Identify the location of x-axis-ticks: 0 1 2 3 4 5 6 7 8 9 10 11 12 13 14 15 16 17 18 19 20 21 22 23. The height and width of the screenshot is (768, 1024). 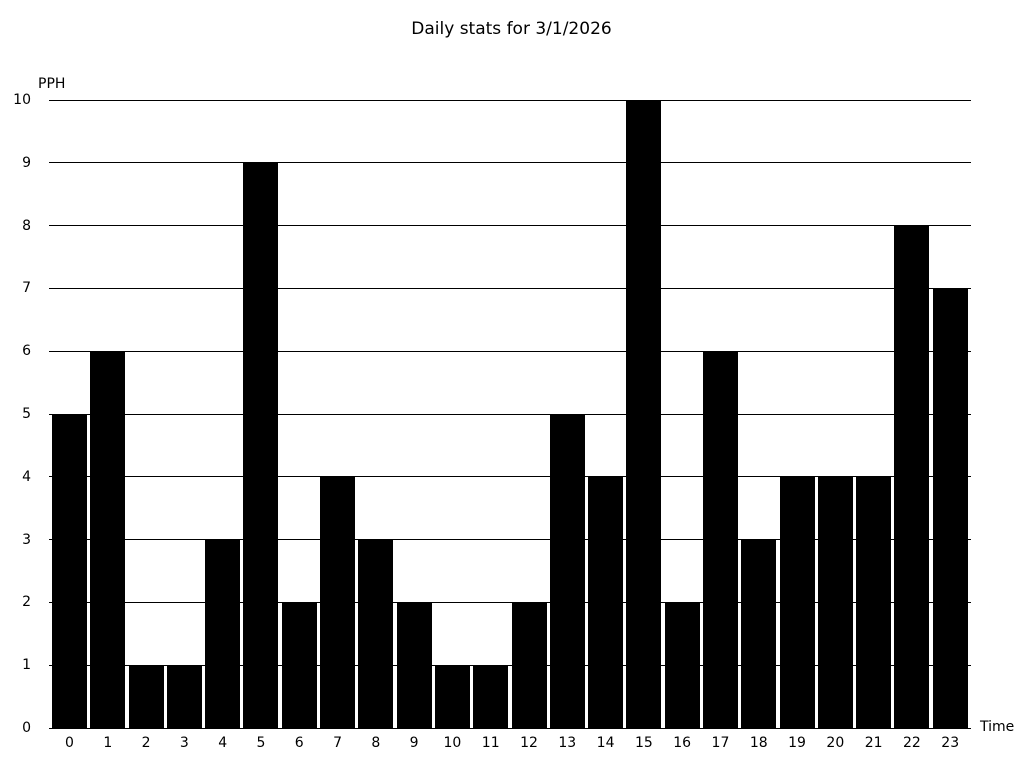
(511, 745).